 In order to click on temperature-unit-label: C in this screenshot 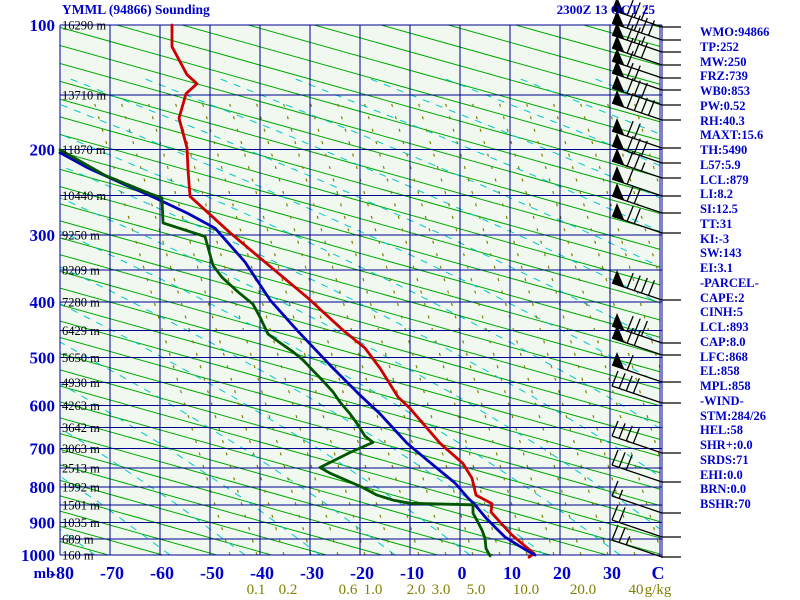, I will do `click(658, 573)`.